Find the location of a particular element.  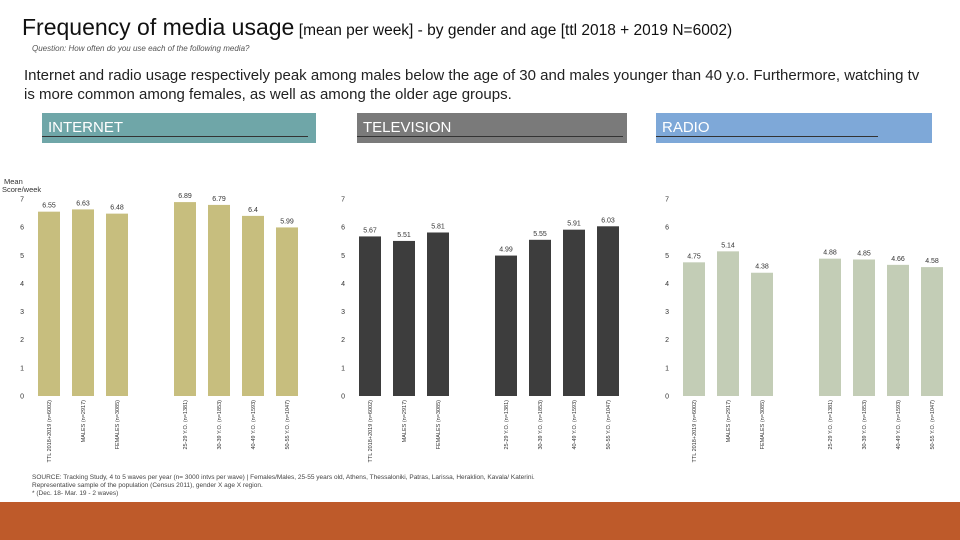

internet-category-label: MALES (n=2917) is located at coordinates (84, 421).